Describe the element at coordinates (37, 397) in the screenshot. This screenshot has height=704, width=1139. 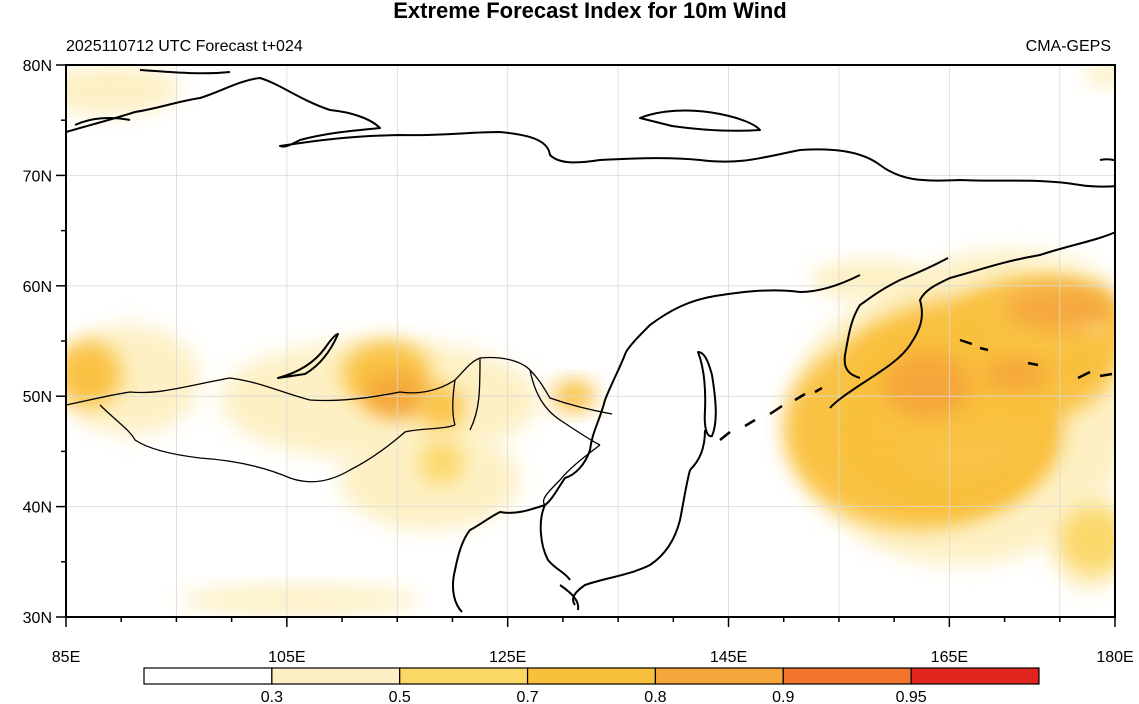
I see `lat-tick-label: 50N` at that location.